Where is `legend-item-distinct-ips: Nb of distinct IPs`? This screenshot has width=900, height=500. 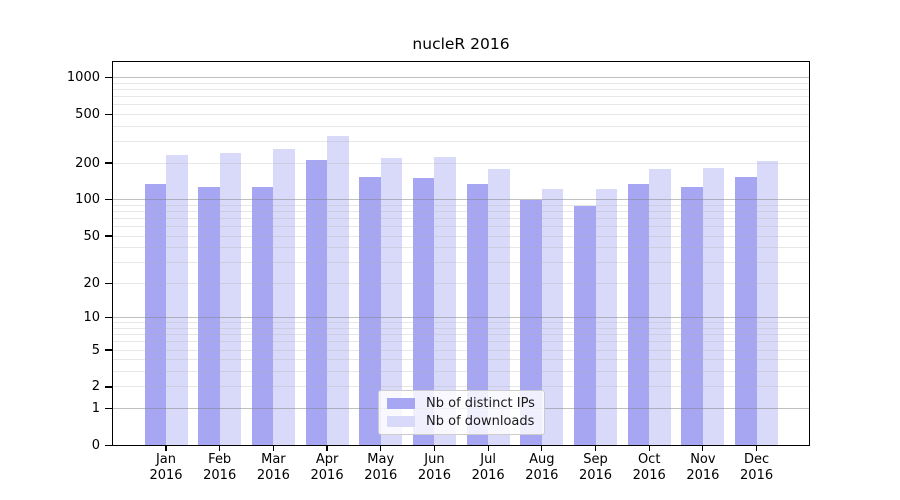
legend-item-distinct-ips: Nb of distinct IPs is located at coordinates (461, 403).